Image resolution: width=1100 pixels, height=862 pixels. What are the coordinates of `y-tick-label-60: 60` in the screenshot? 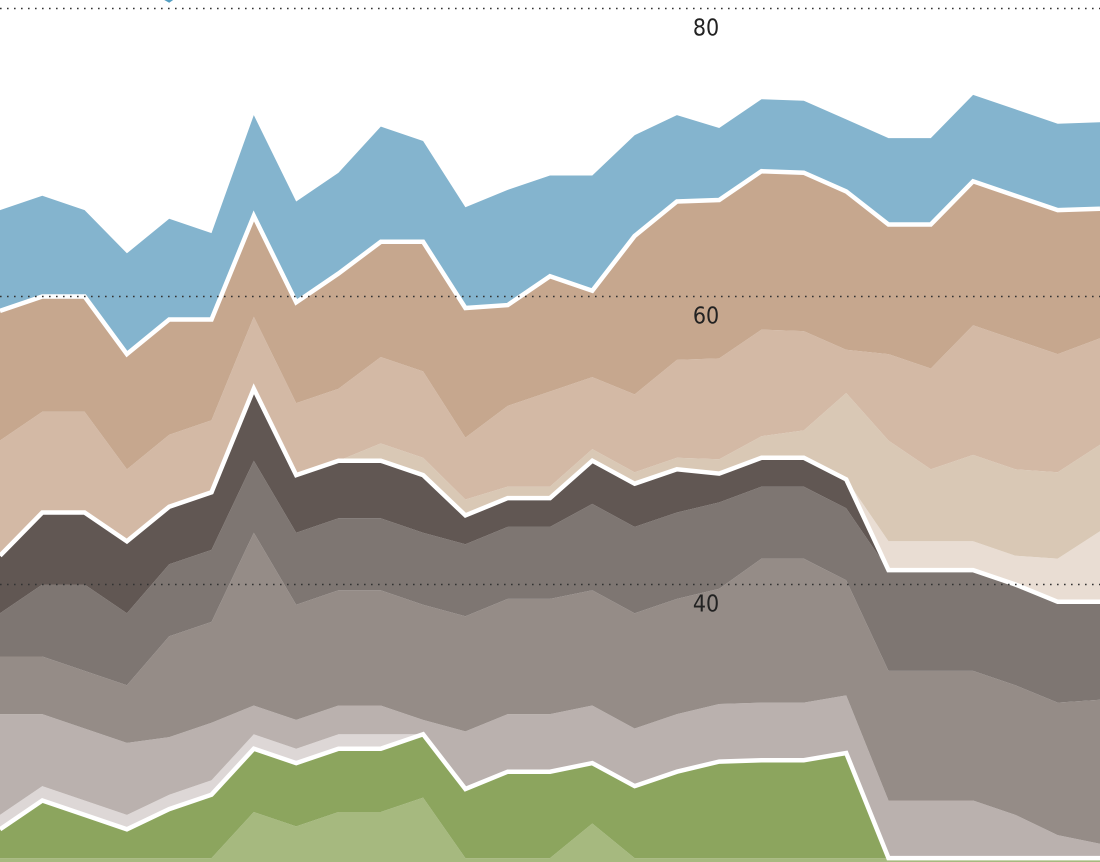 It's located at (706, 317).